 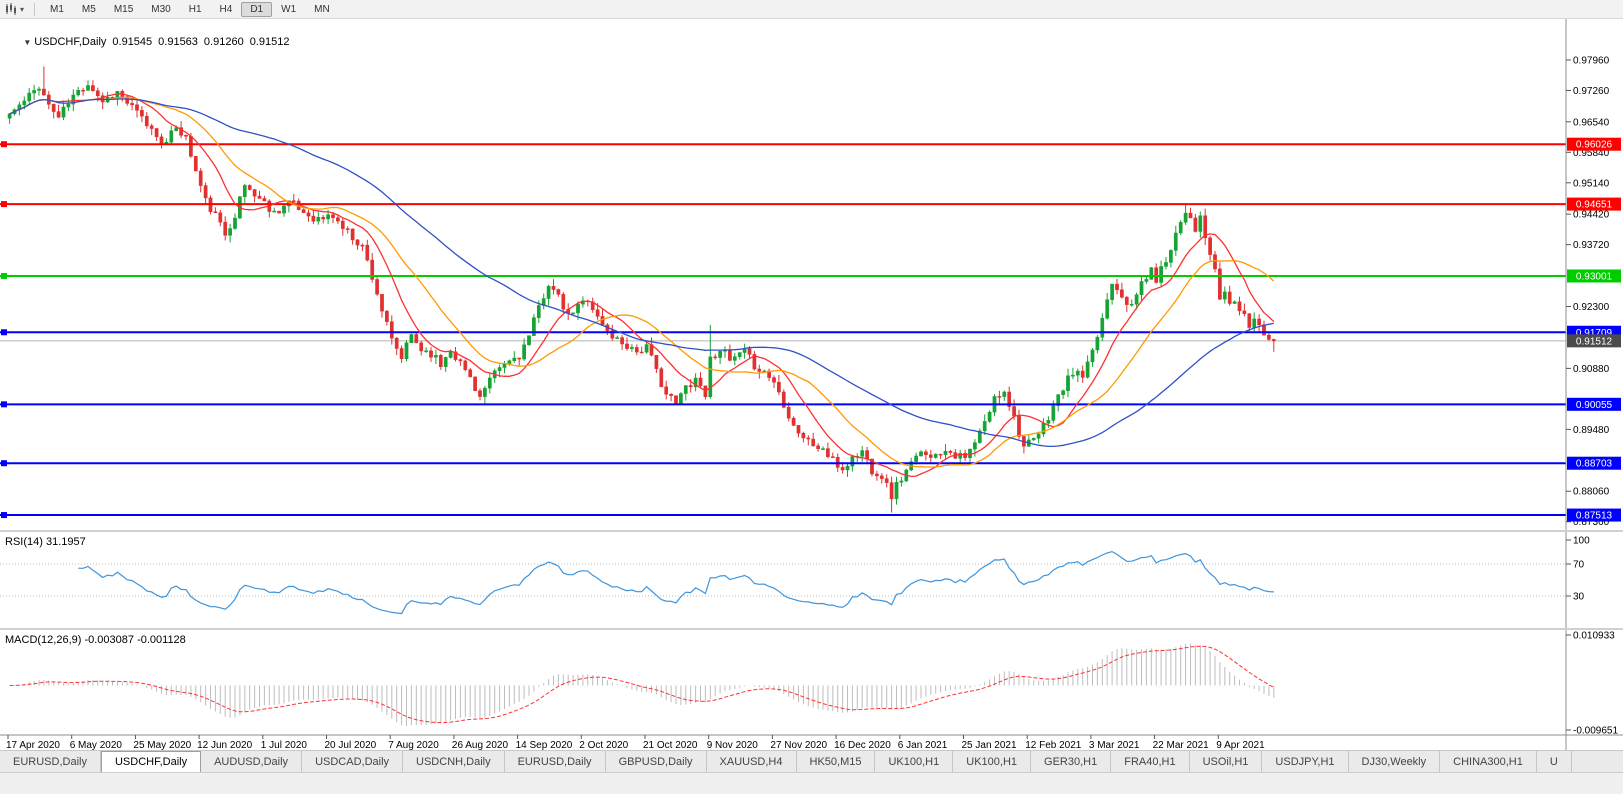 I want to click on chart-tab-usdchf-daily: USDCHF,Daily, so click(x=151, y=761).